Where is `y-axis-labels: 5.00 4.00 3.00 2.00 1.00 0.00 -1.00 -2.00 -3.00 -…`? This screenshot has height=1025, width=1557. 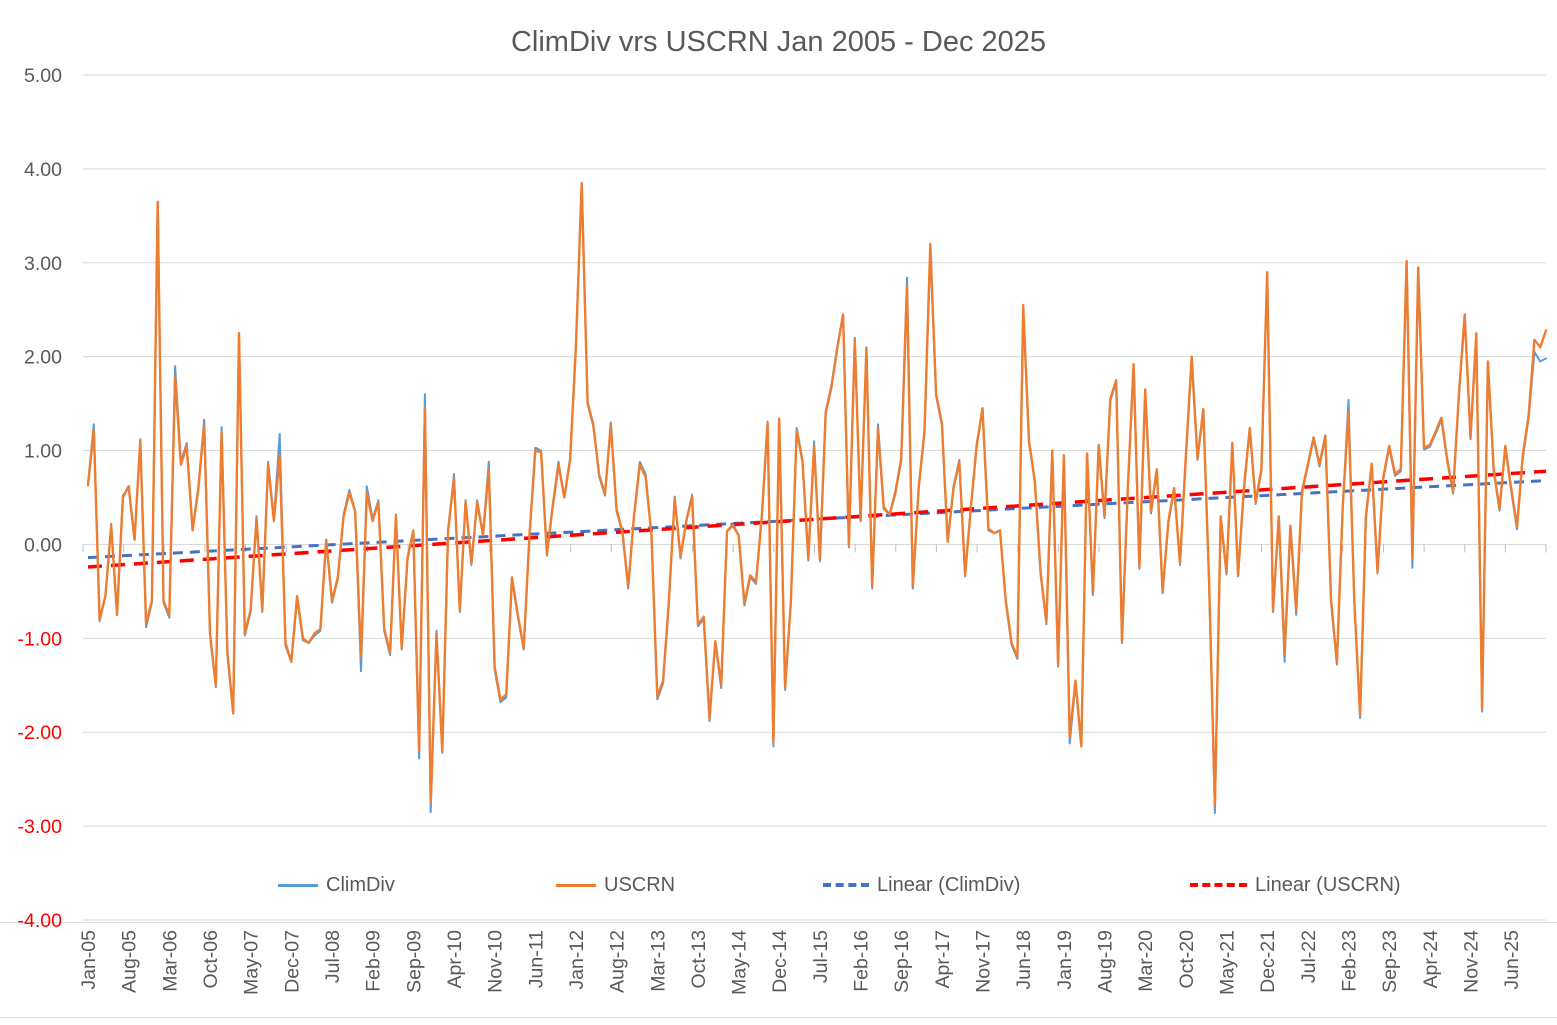 y-axis-labels: 5.00 4.00 3.00 2.00 1.00 0.00 -1.00 -2.00 -3.00 -… is located at coordinates (40, 498).